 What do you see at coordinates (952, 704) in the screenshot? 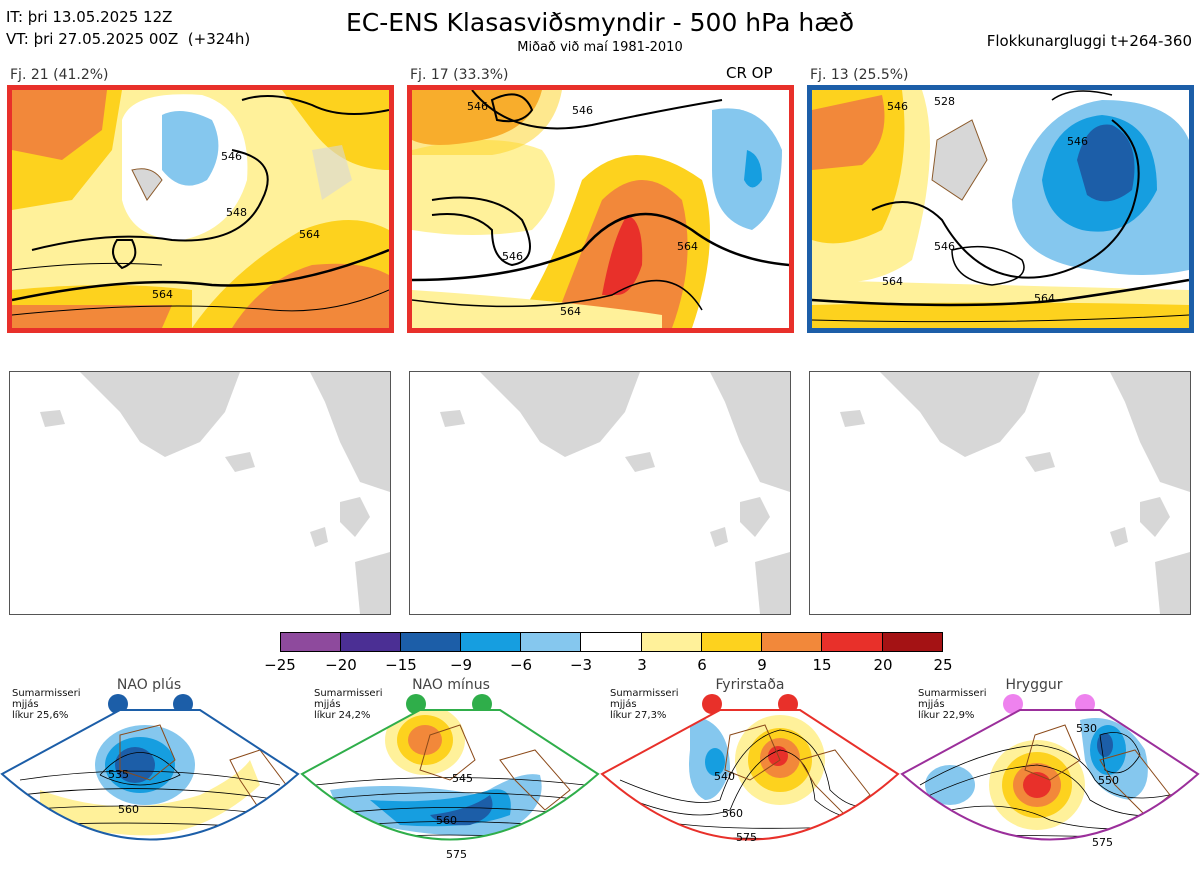
I see `regime-4-info: Sumarmisseri mjjás líkur 22,9%` at bounding box center [952, 704].